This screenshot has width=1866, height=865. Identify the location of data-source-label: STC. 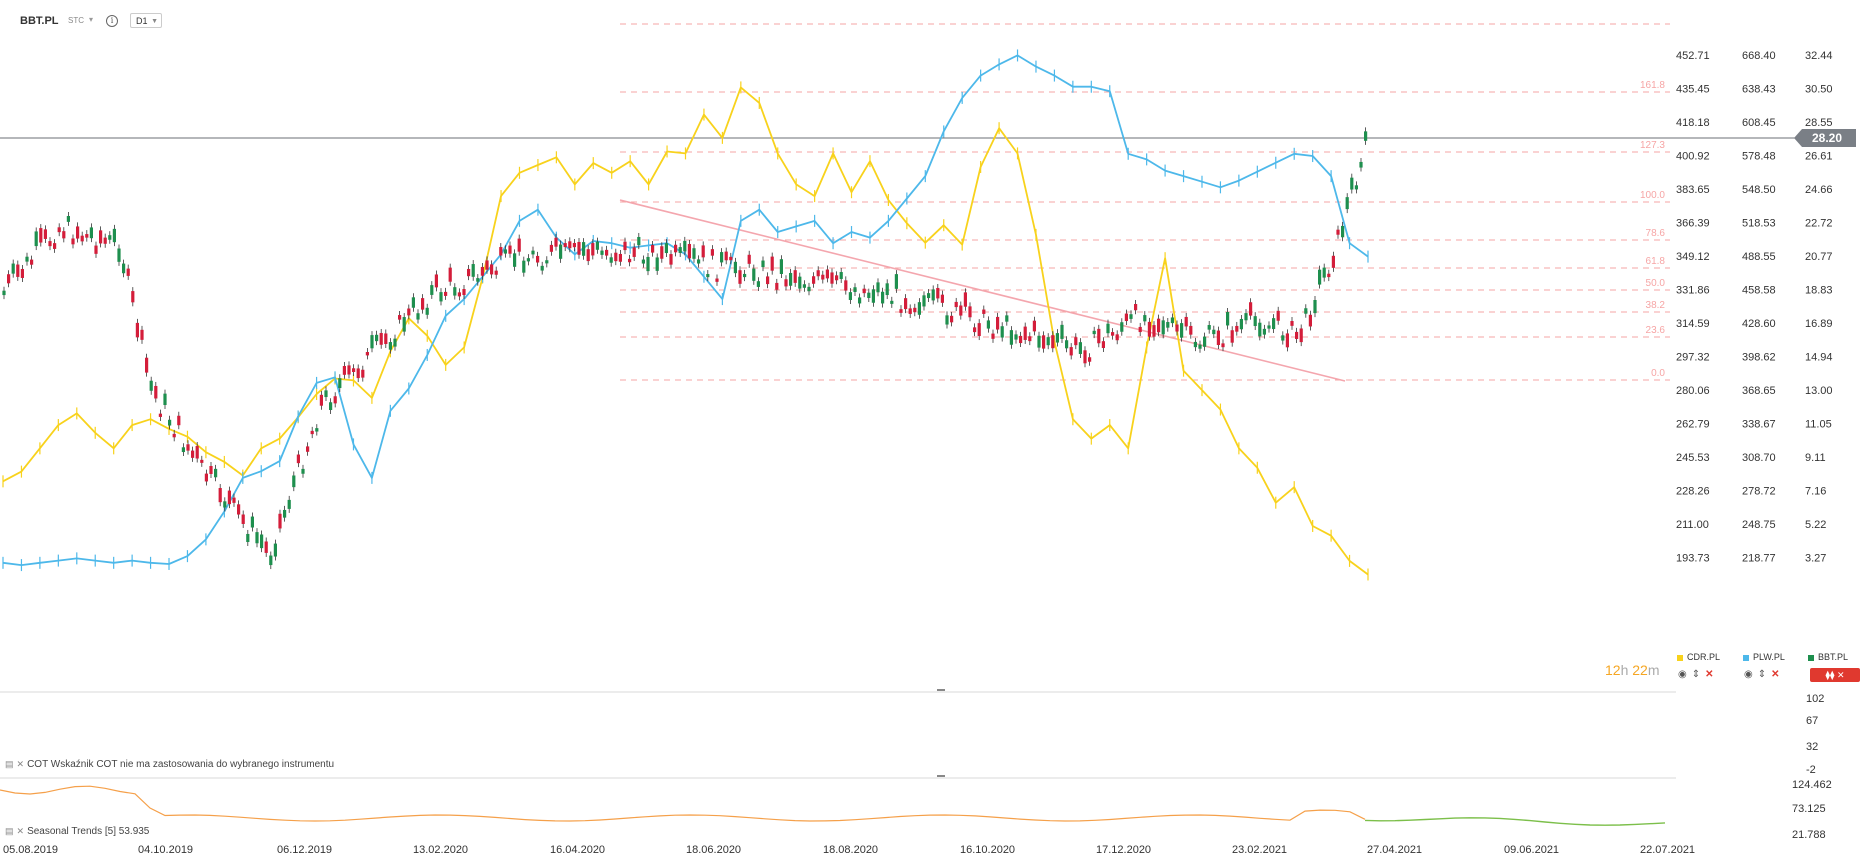
(76, 20).